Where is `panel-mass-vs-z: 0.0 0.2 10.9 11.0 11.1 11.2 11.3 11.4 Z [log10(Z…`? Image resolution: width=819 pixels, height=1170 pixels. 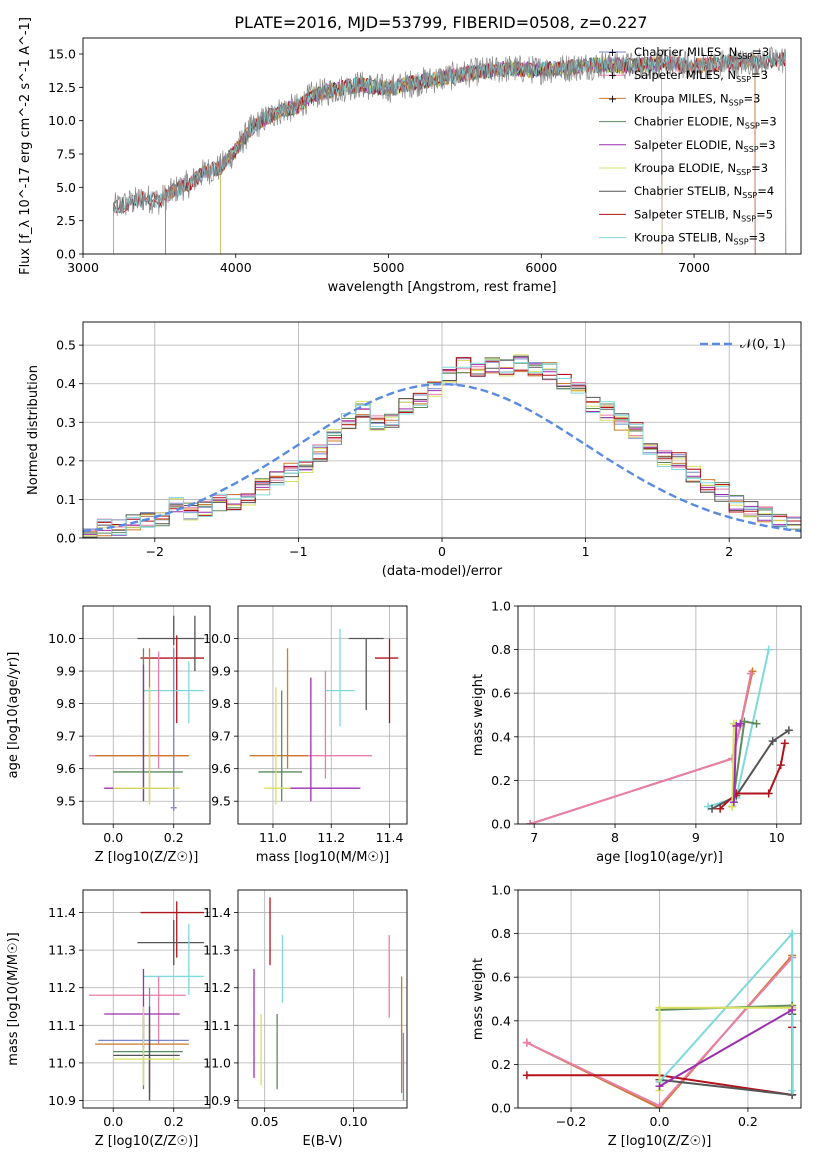
panel-mass-vs-z: 0.0 0.2 10.9 11.0 11.1 11.2 11.3 11.4 Z [log10(Z… is located at coordinates (108, 1019).